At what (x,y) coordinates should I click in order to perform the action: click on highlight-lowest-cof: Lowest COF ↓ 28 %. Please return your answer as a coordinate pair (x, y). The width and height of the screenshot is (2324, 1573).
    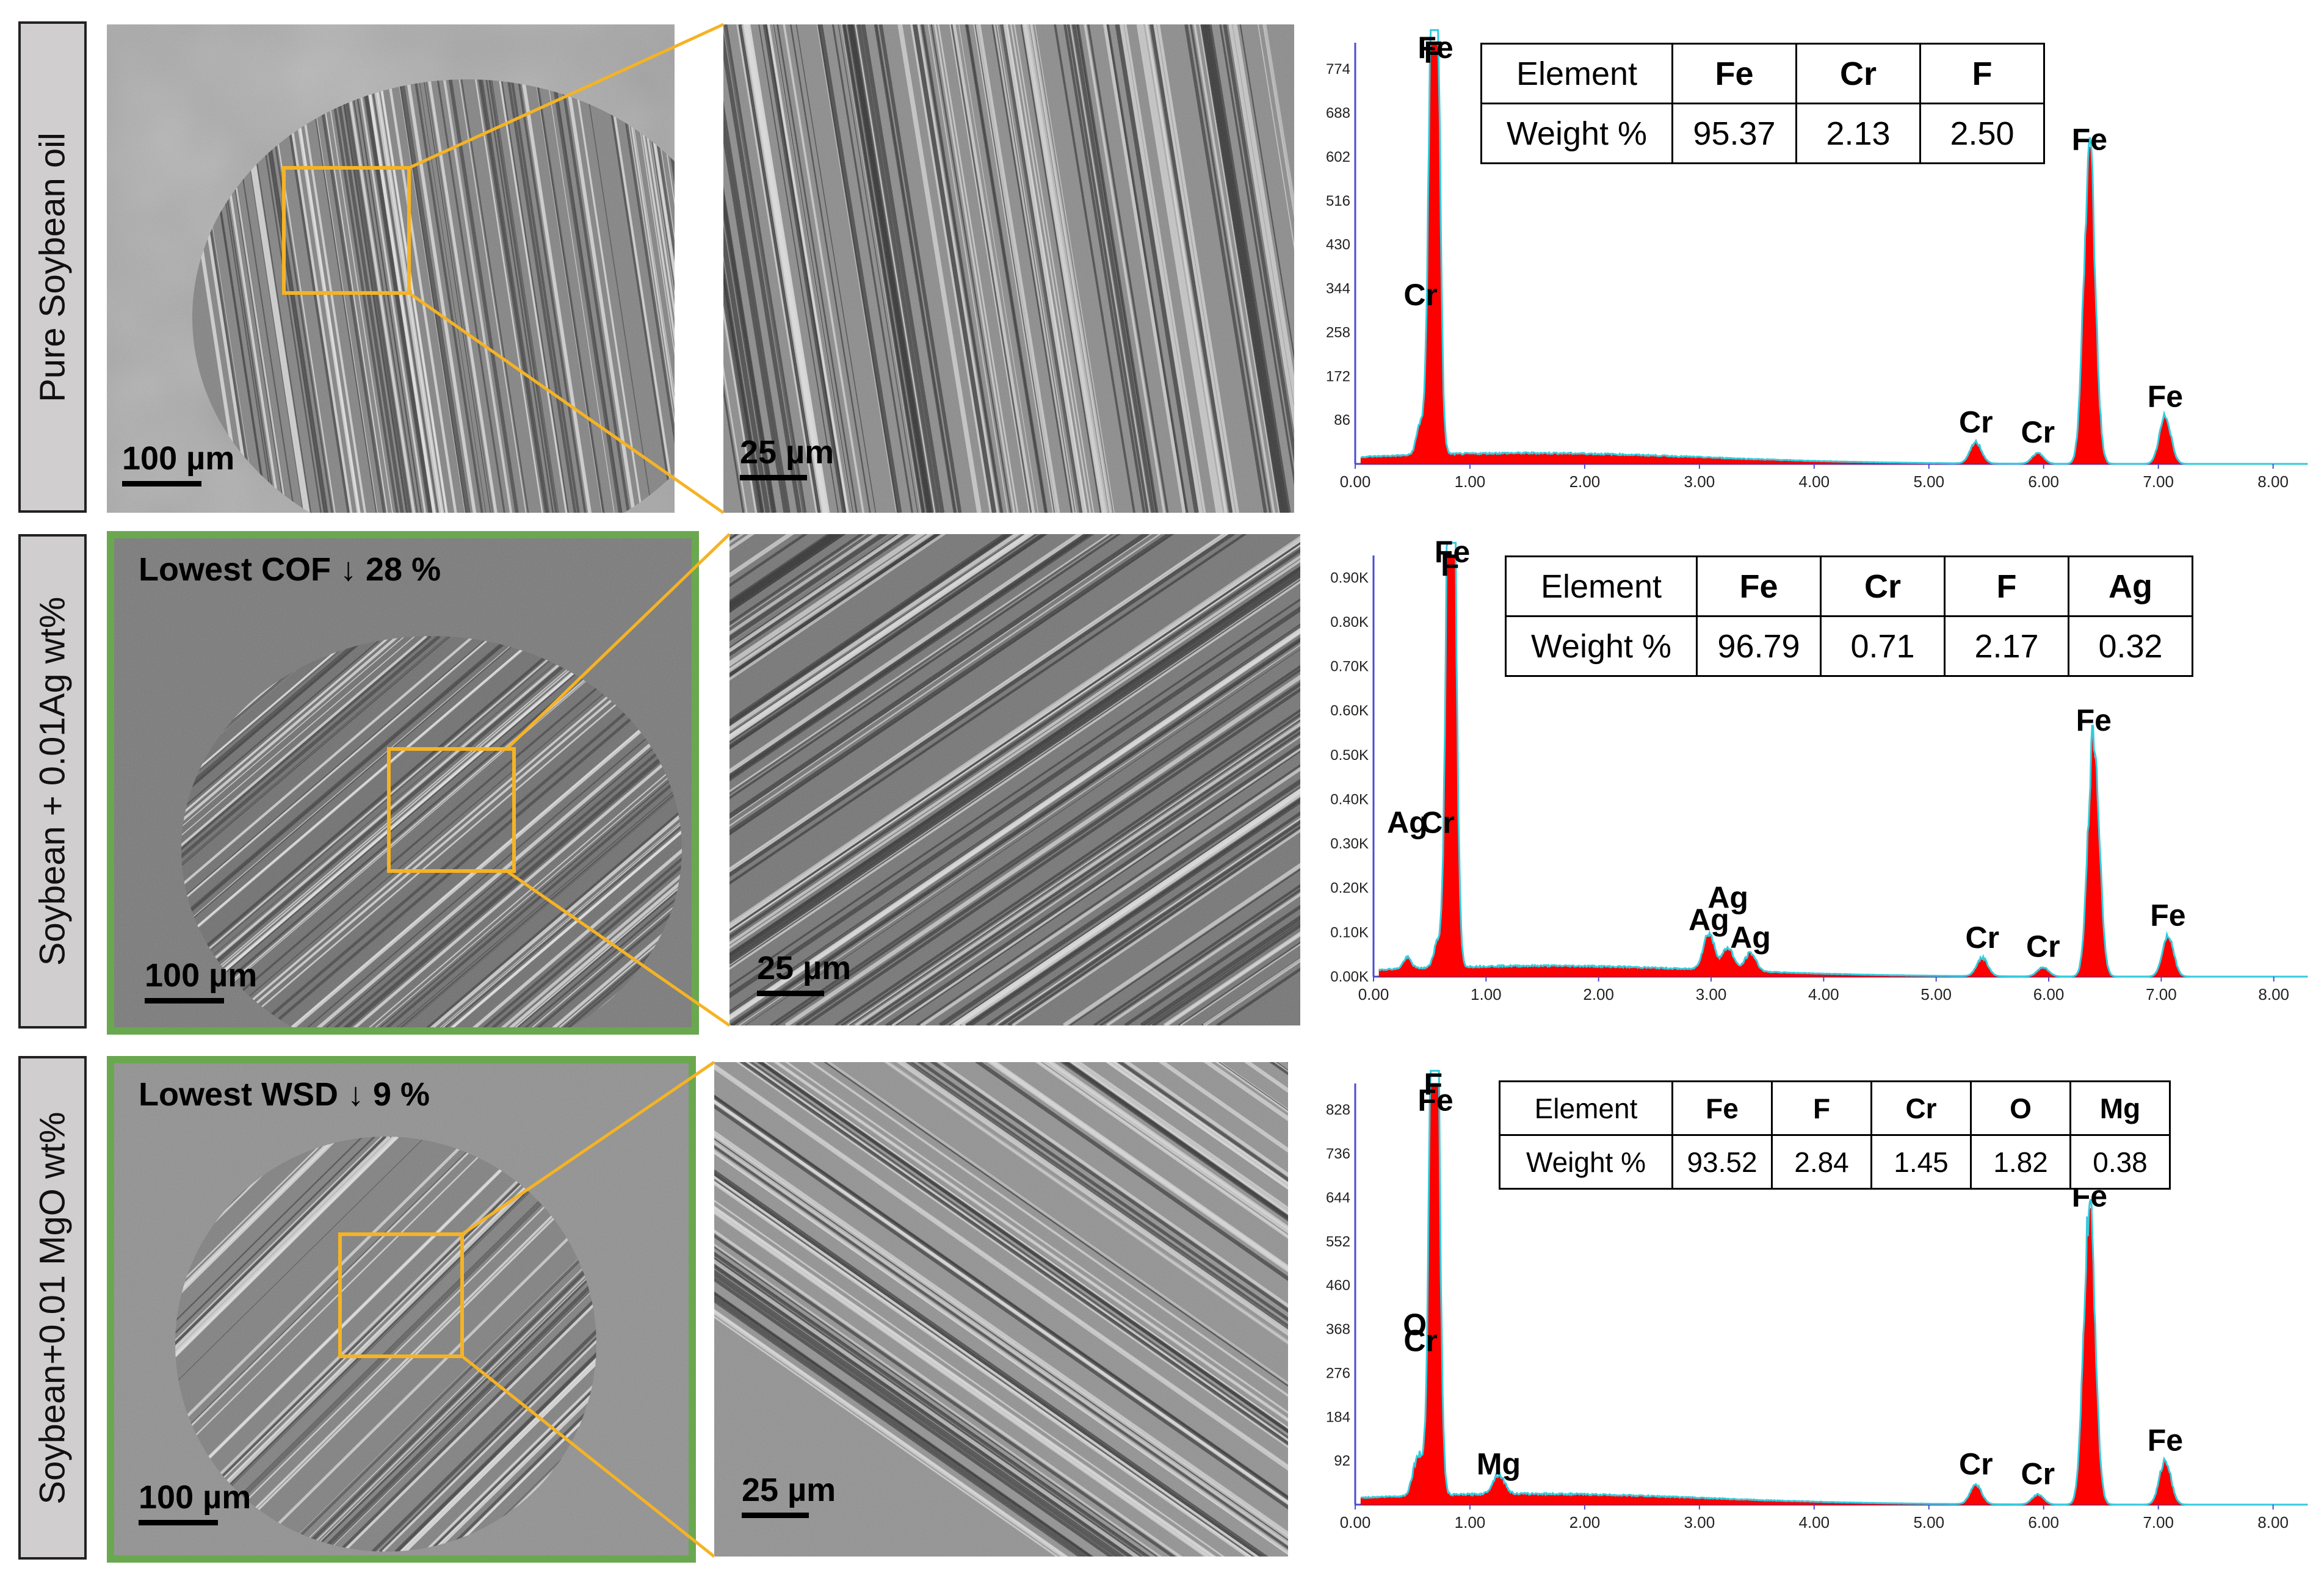
    Looking at the image, I should click on (290, 569).